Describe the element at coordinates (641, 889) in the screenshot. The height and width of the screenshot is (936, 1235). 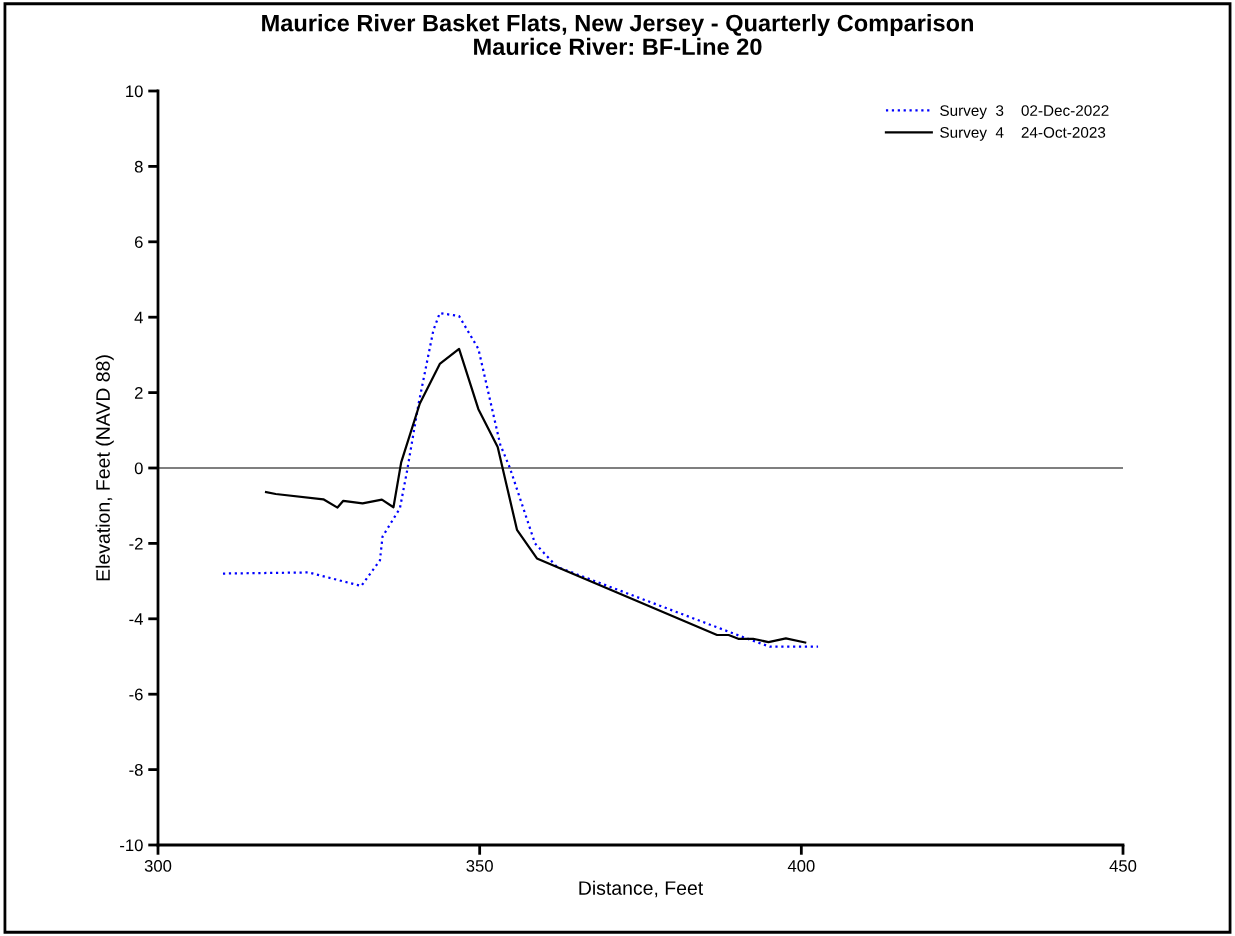
I see `x-axis-title: Distance, Feet` at that location.